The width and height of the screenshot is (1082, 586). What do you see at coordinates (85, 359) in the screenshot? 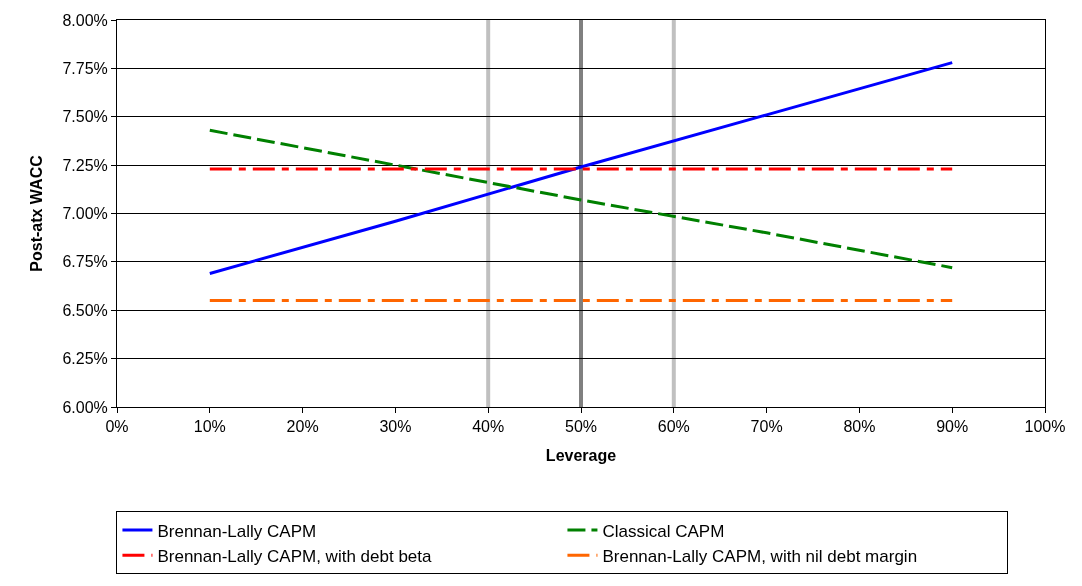
I see `y-tick-label: 6.25%` at bounding box center [85, 359].